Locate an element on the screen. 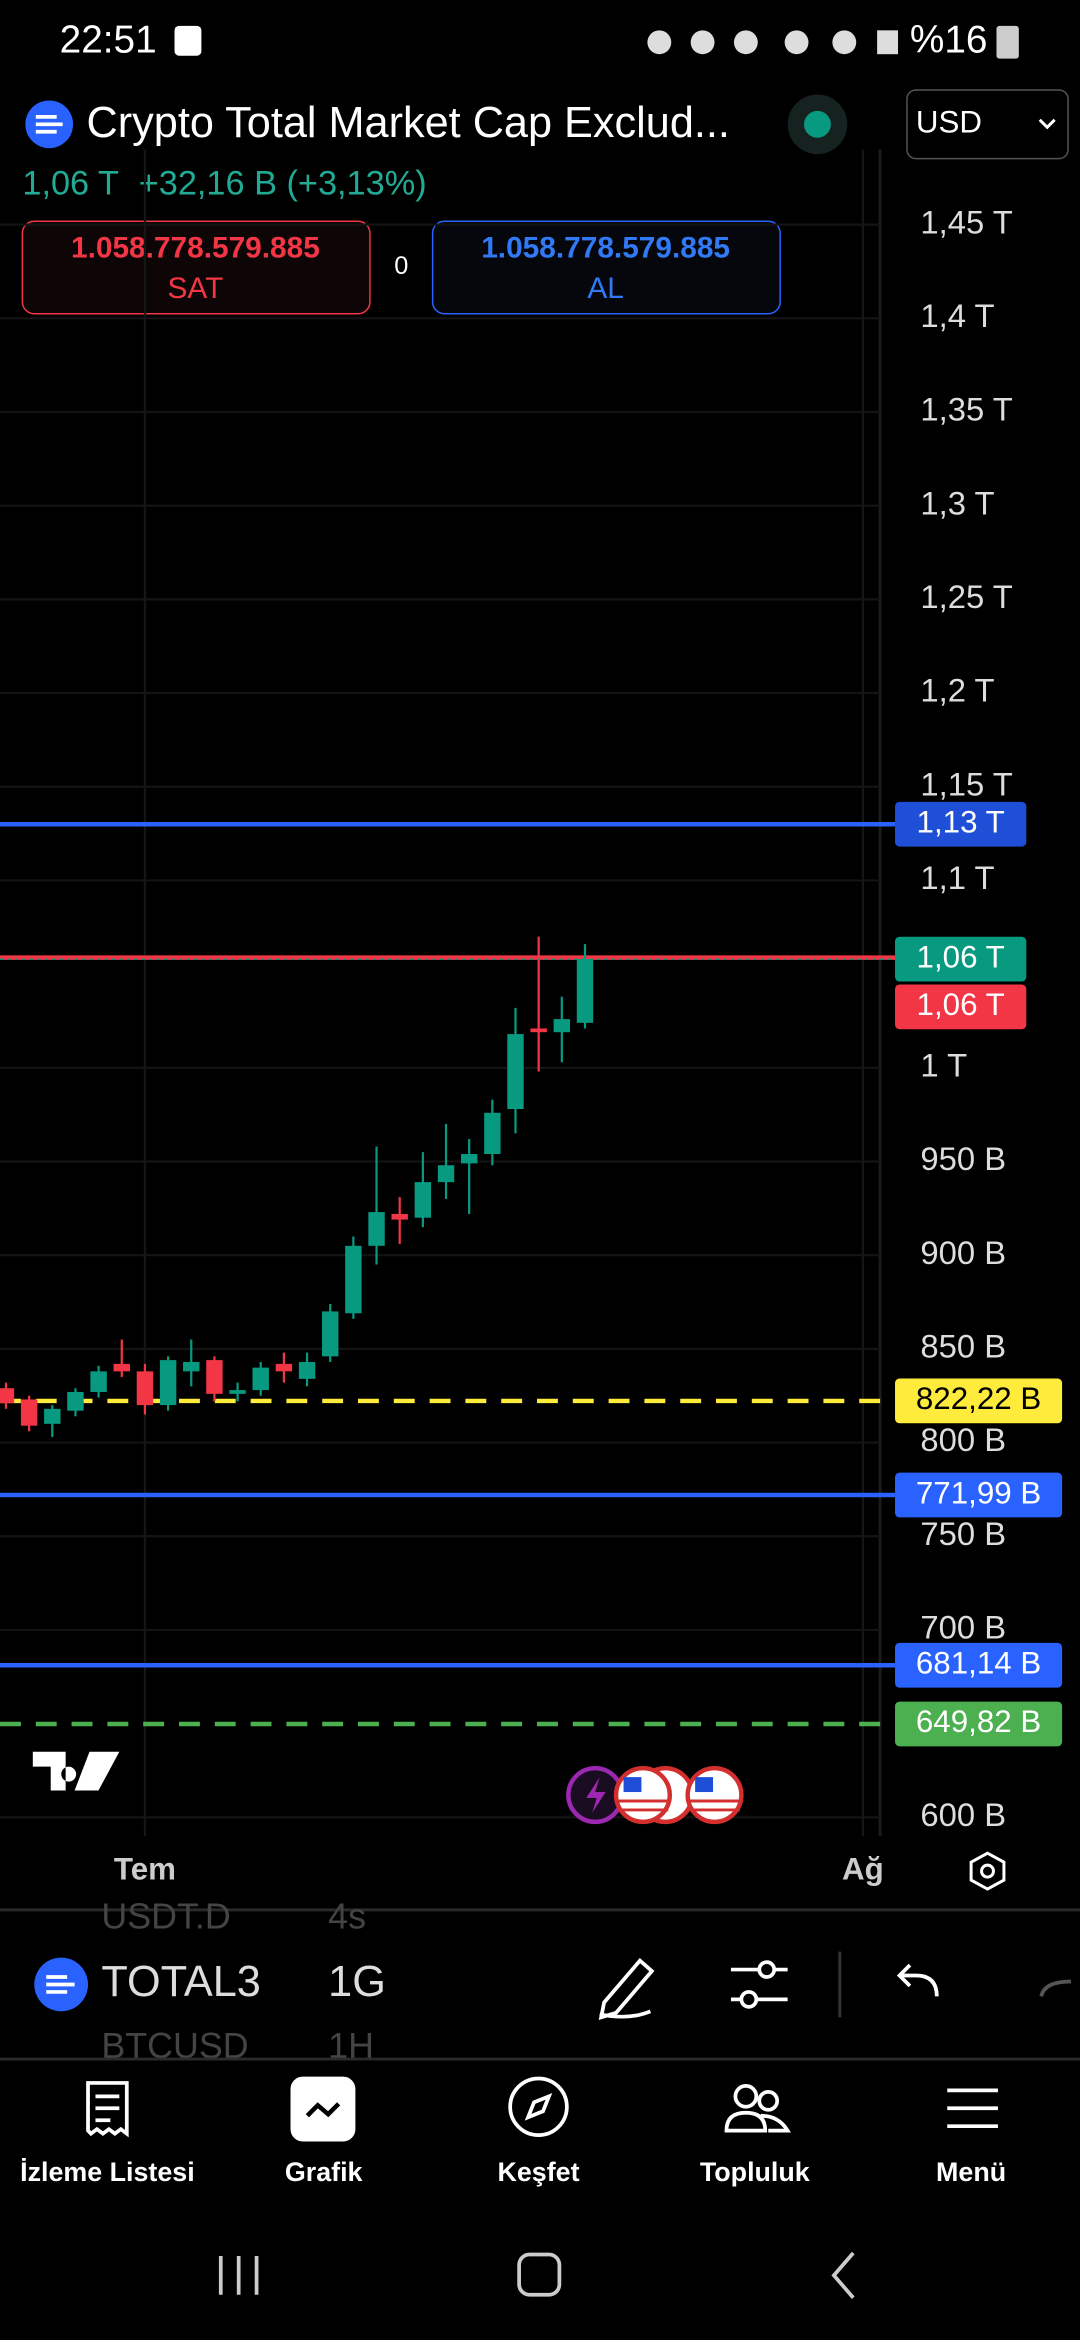 The height and width of the screenshot is (2340, 1080). y-tick-label: 800 B is located at coordinates (963, 1439).